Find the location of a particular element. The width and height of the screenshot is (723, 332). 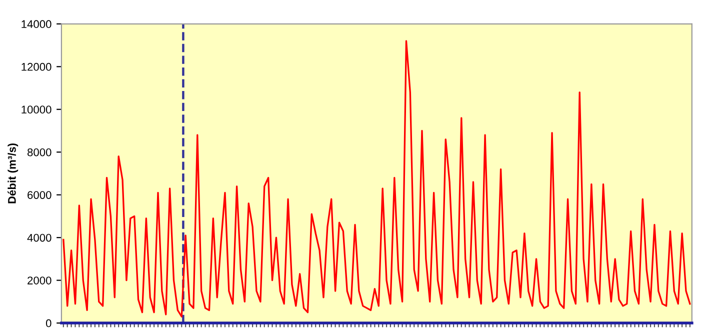

y-tick-label: 6000 is located at coordinates (40, 195).